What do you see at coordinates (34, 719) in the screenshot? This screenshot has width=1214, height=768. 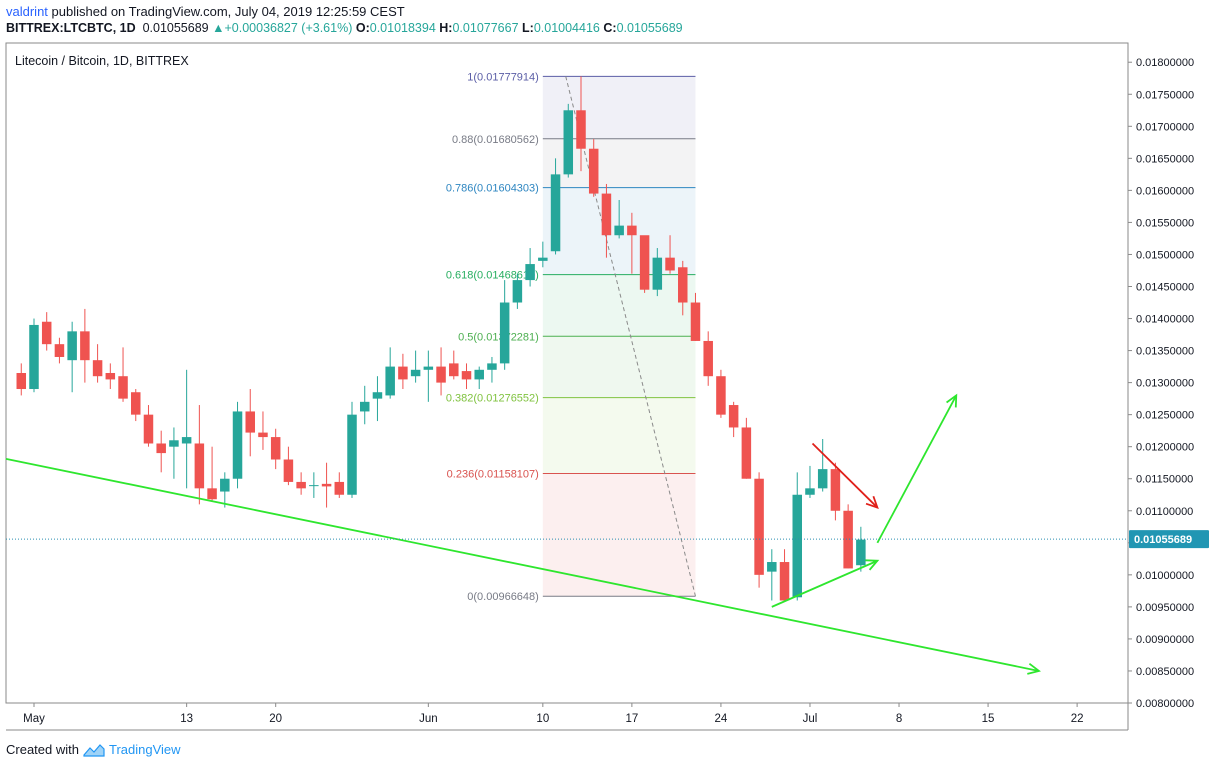 I see `time-tick-label: May` at bounding box center [34, 719].